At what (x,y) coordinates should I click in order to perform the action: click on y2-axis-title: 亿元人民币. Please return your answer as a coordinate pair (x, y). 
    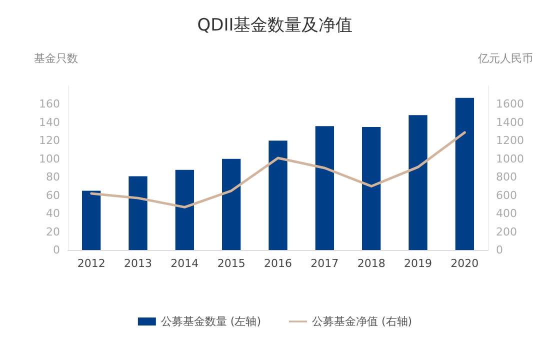
    Looking at the image, I should click on (505, 58).